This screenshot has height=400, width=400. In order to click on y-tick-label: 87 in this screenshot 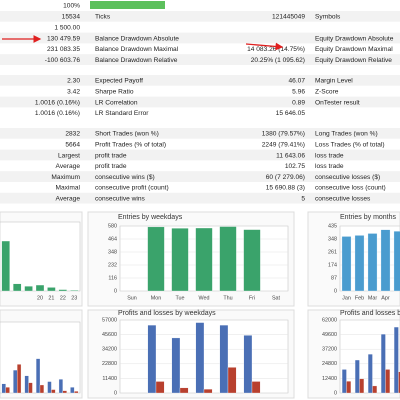, I will do `click(334, 278)`.